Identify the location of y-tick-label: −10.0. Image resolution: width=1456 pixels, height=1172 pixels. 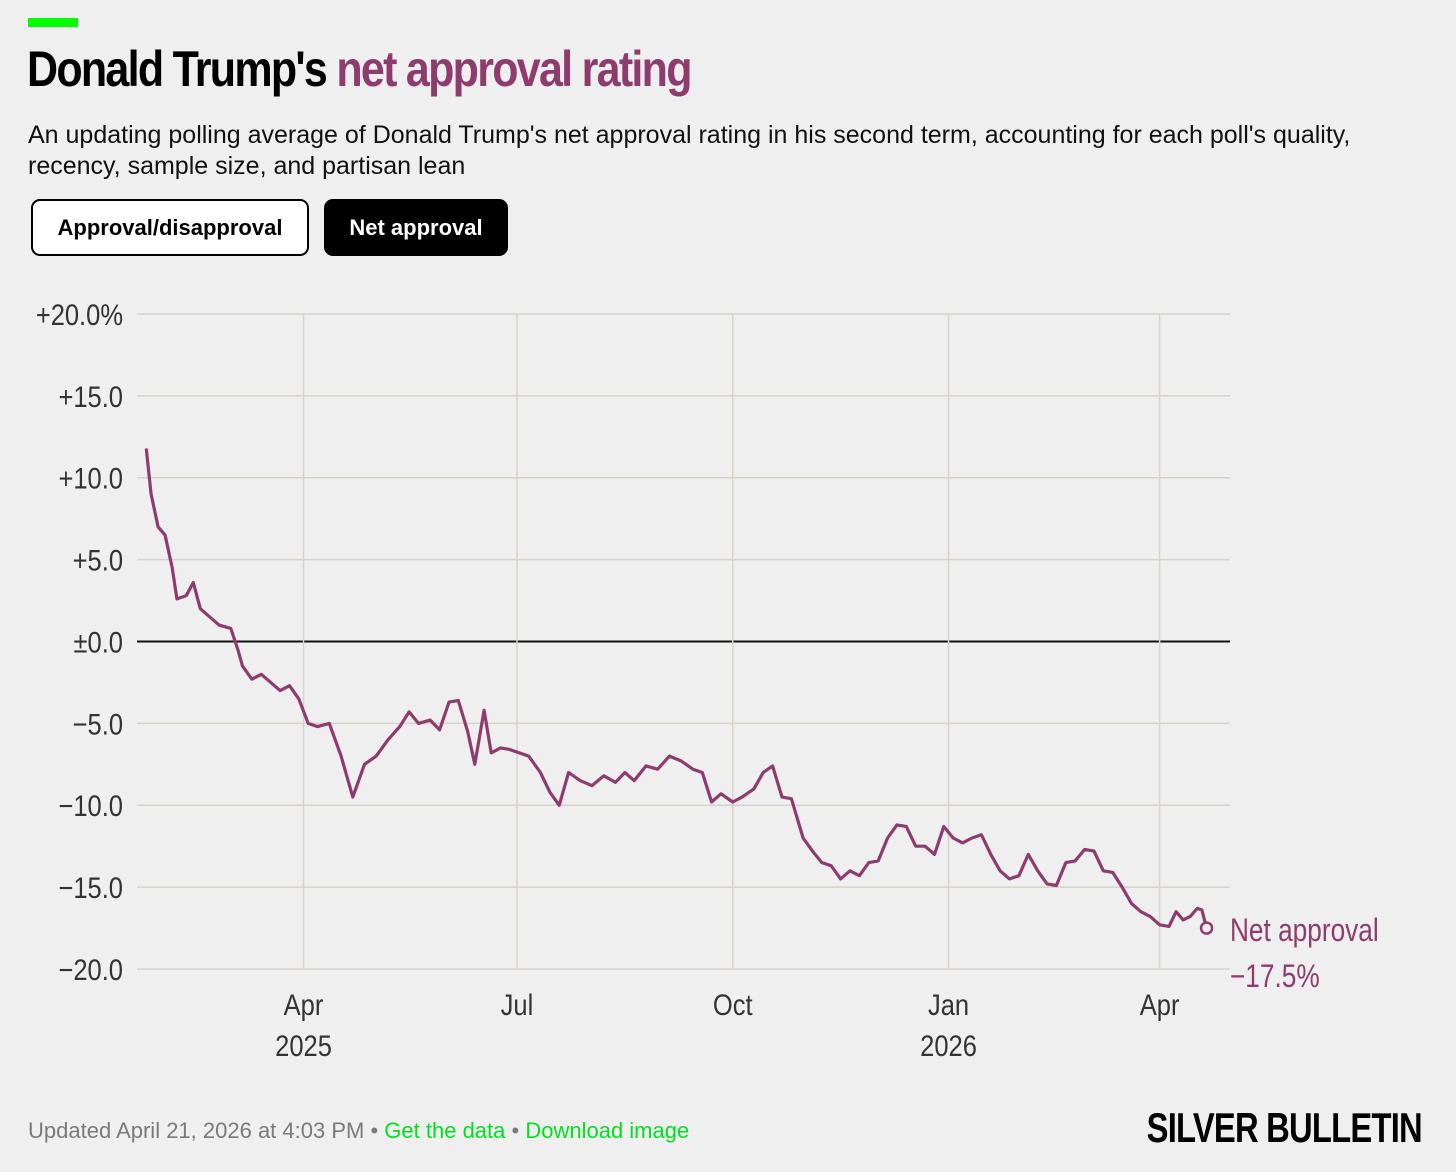
(90, 805).